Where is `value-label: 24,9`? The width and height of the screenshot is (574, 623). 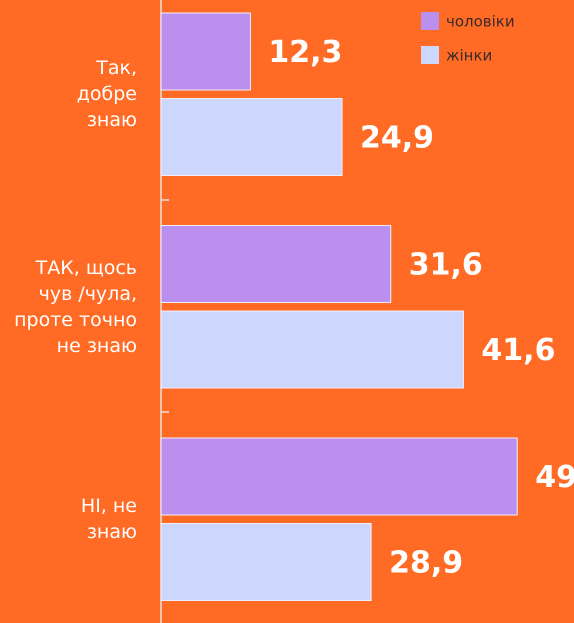
value-label: 24,9 is located at coordinates (397, 138).